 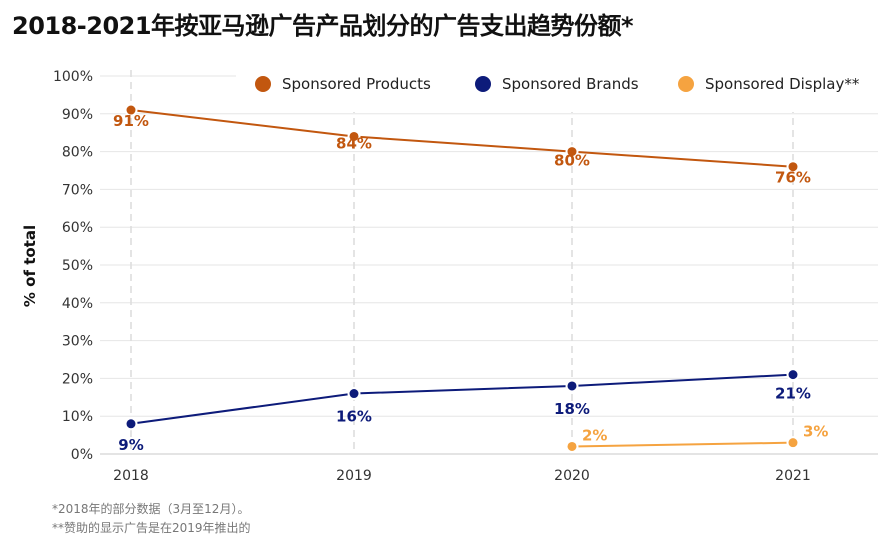 What do you see at coordinates (77, 190) in the screenshot?
I see `y-tick-label: 70%` at bounding box center [77, 190].